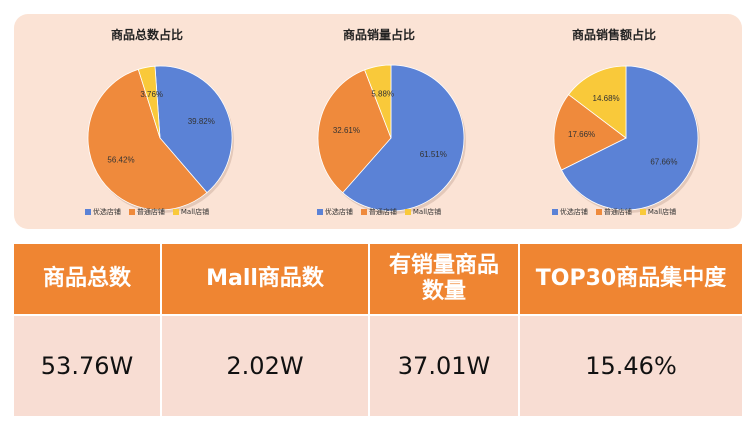 The height and width of the screenshot is (424, 749). I want to click on value-total-products: 53.76W, so click(87, 366).